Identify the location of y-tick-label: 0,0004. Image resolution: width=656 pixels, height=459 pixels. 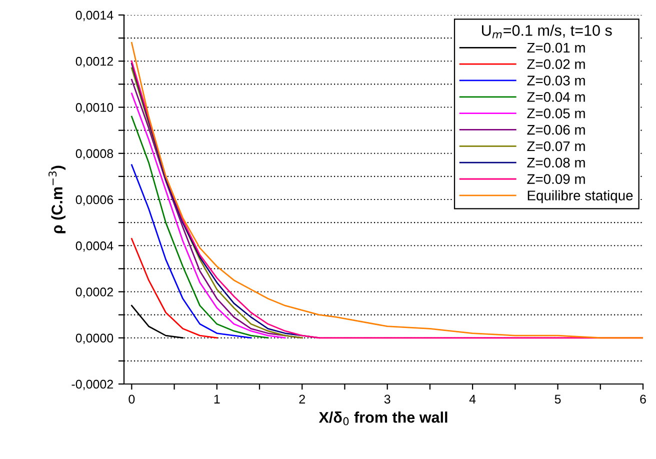
(95, 246).